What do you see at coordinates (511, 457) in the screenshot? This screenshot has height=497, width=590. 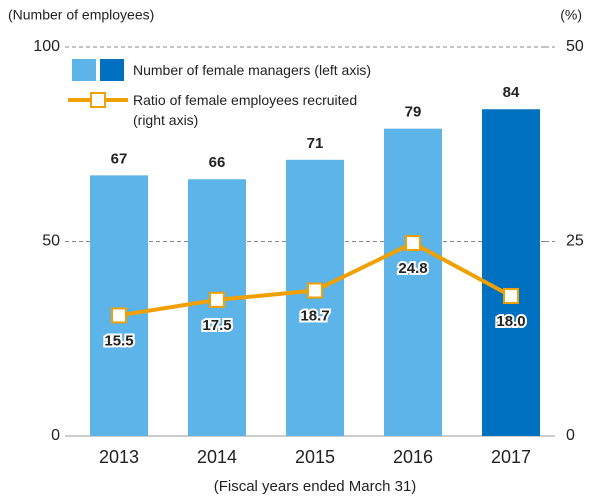 I see `x-tick-label: 2017` at bounding box center [511, 457].